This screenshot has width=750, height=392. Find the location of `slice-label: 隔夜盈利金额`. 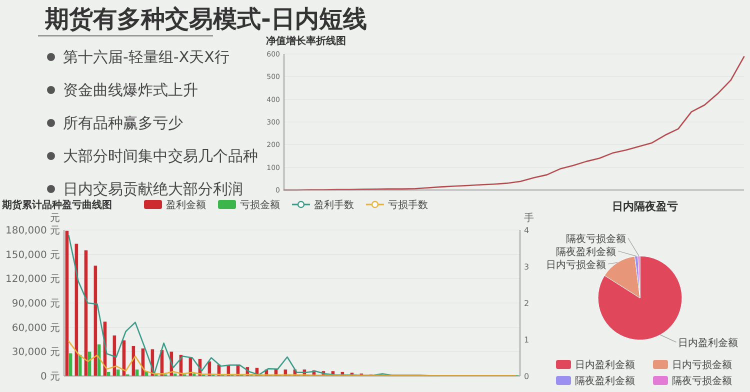

slice-label: 隔夜盈利金额 is located at coordinates (586, 252).